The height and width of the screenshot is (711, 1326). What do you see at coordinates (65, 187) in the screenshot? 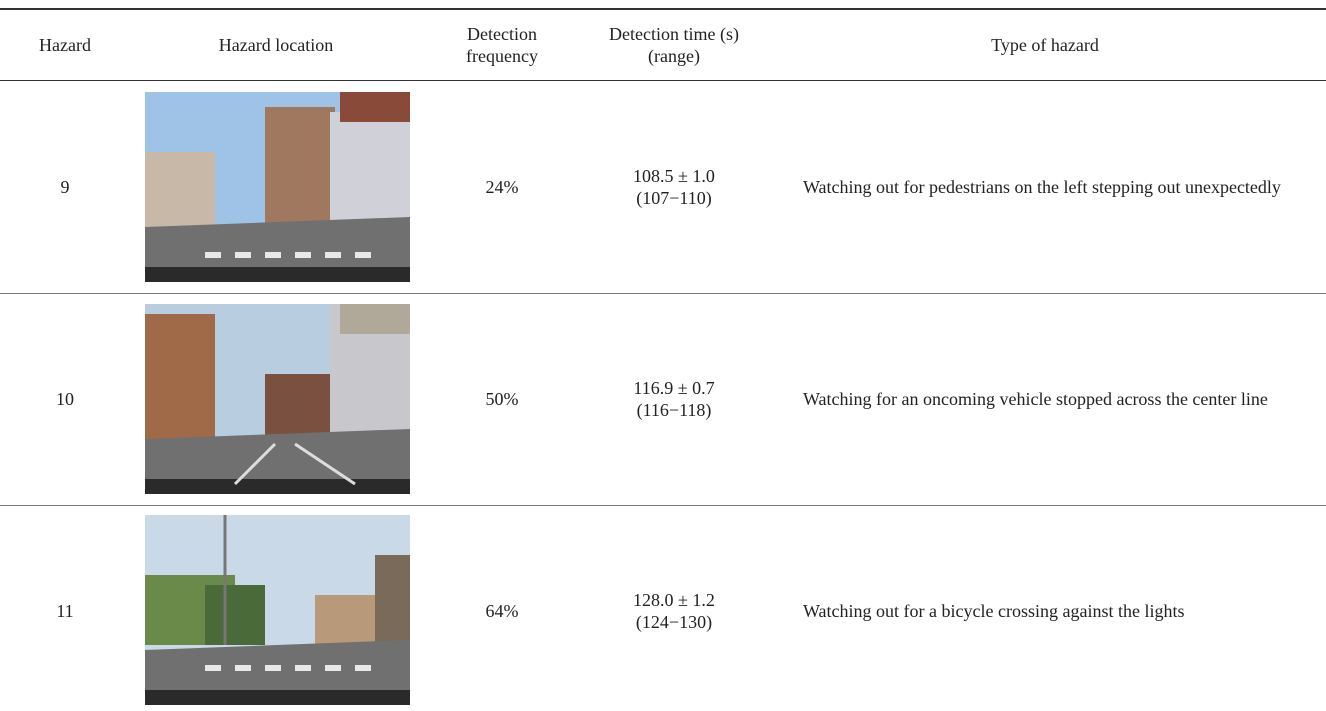
I see `hazard-number: 9` at bounding box center [65, 187].